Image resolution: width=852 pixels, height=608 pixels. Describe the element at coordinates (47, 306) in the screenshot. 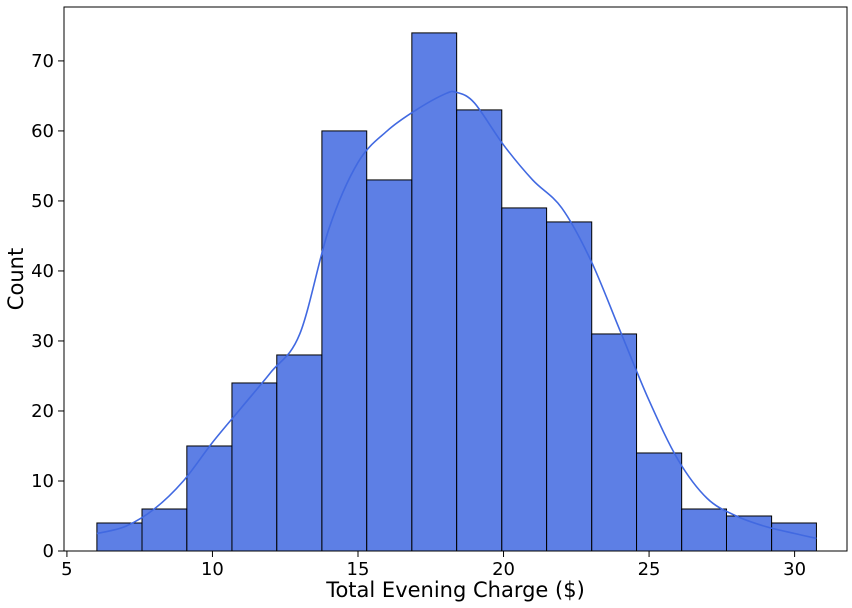

I see `y-axis: 0 10 20 30 40 50 60 70` at that location.